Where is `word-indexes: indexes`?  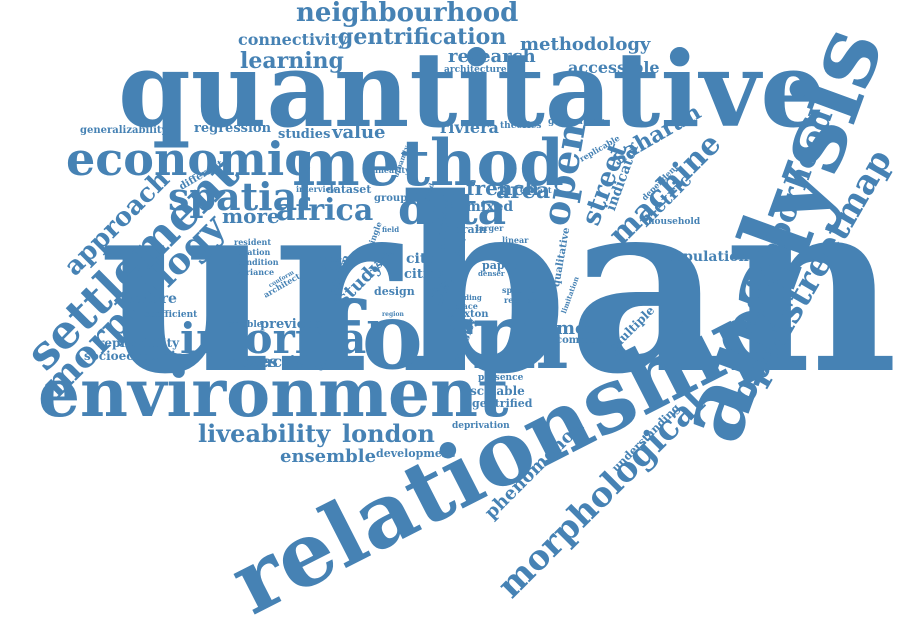
word-indexes: indexes is located at coordinates (244, 361).